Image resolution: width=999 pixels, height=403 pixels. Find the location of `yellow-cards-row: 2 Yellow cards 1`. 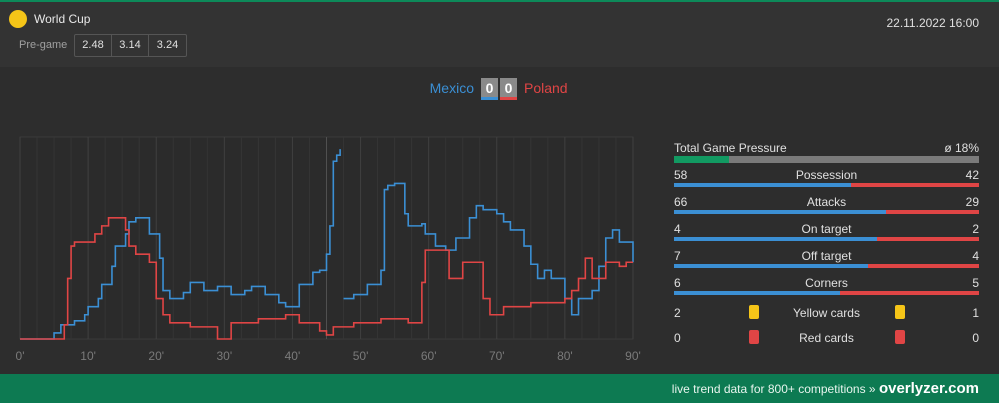

yellow-cards-row: 2 Yellow cards 1 is located at coordinates (826, 314).